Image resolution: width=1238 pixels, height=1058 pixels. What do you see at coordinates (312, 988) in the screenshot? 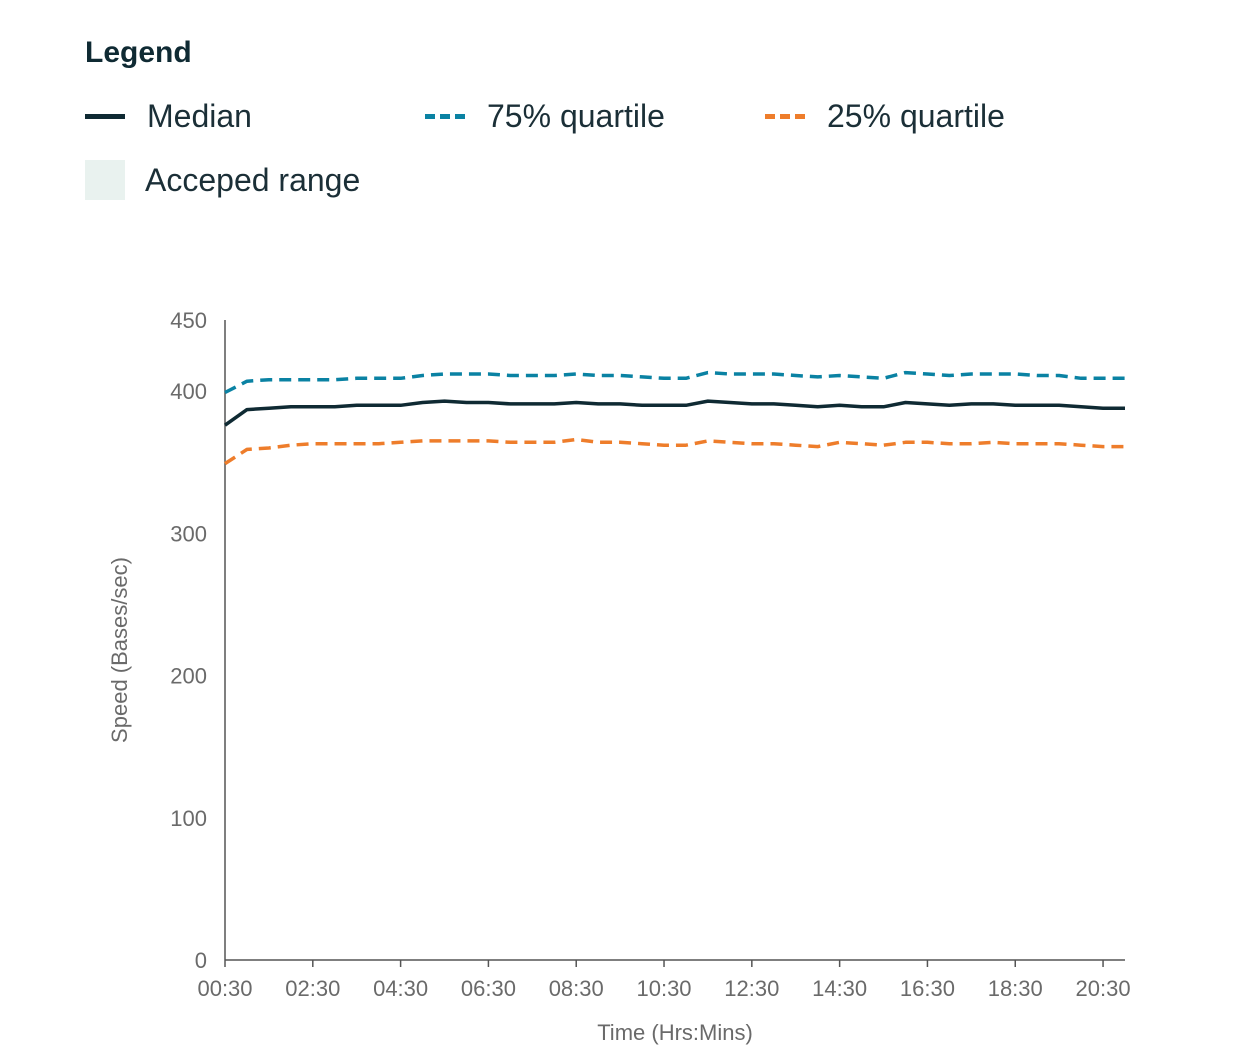
I see `x-tick-label: 02:30` at bounding box center [312, 988].